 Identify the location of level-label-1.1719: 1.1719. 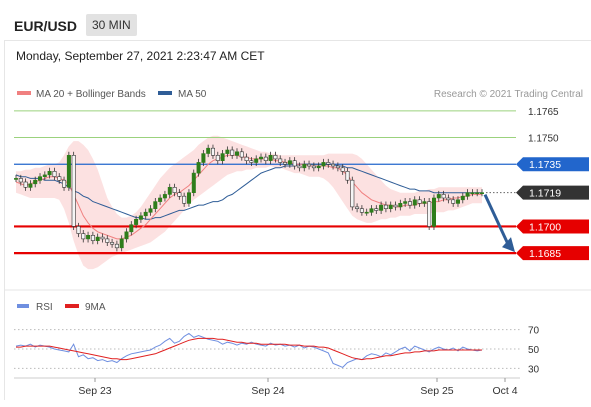
(545, 194).